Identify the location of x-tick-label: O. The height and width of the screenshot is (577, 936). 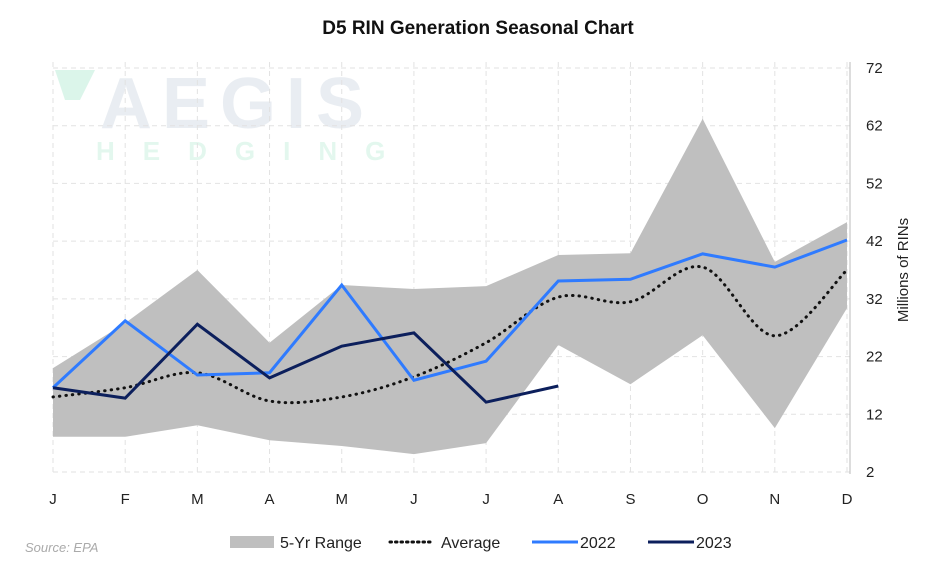
(703, 499).